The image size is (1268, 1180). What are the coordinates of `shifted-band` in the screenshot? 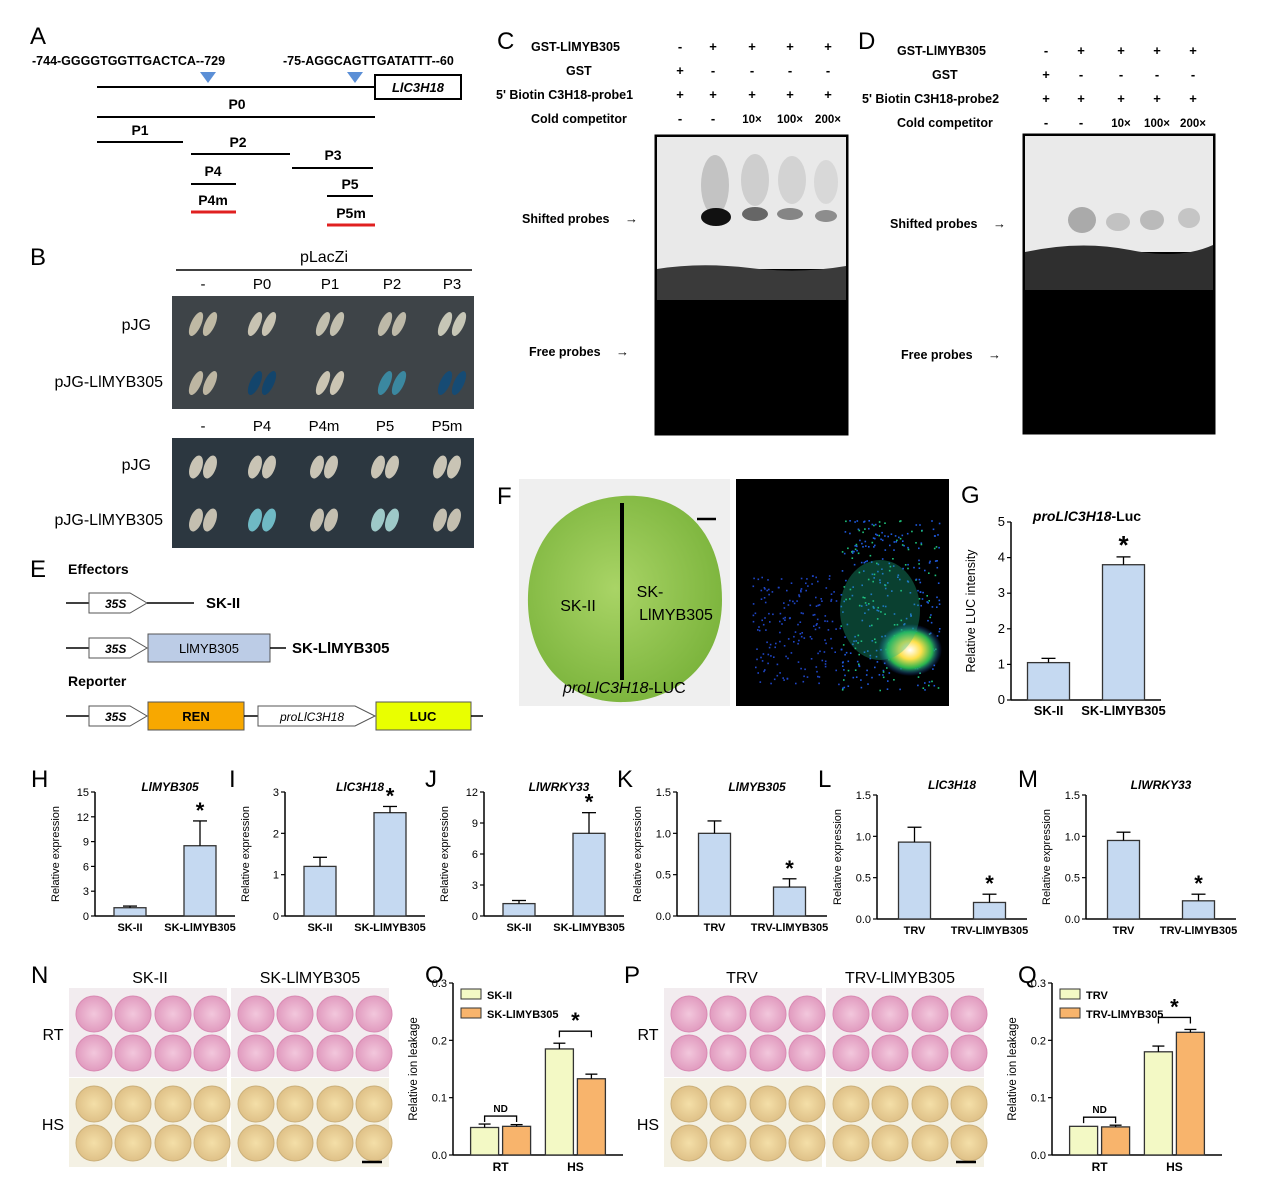 It's located at (1082, 220).